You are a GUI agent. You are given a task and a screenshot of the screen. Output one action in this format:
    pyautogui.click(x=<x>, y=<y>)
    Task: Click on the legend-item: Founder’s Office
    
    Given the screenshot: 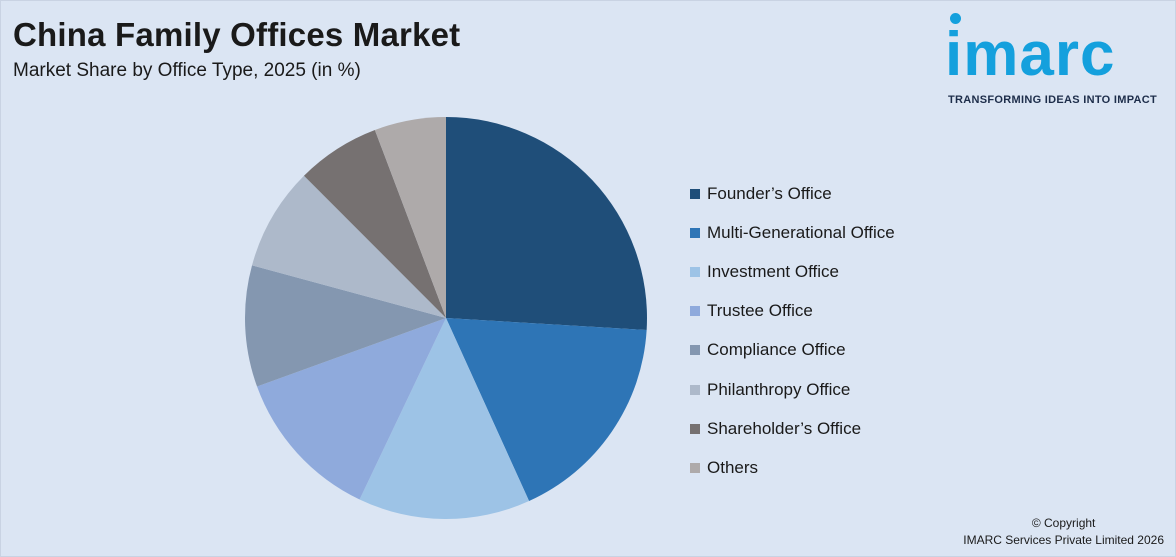 What is the action you would take?
    pyautogui.click(x=792, y=193)
    